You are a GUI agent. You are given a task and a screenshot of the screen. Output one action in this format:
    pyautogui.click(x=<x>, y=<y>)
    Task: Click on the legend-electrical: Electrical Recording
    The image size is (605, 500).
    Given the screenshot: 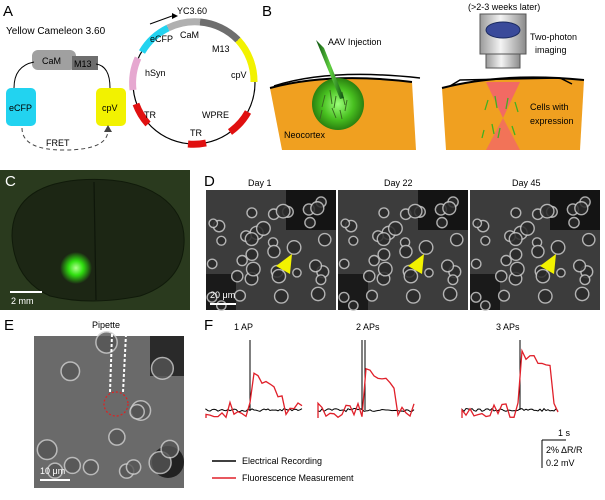 What is the action you would take?
    pyautogui.click(x=282, y=461)
    